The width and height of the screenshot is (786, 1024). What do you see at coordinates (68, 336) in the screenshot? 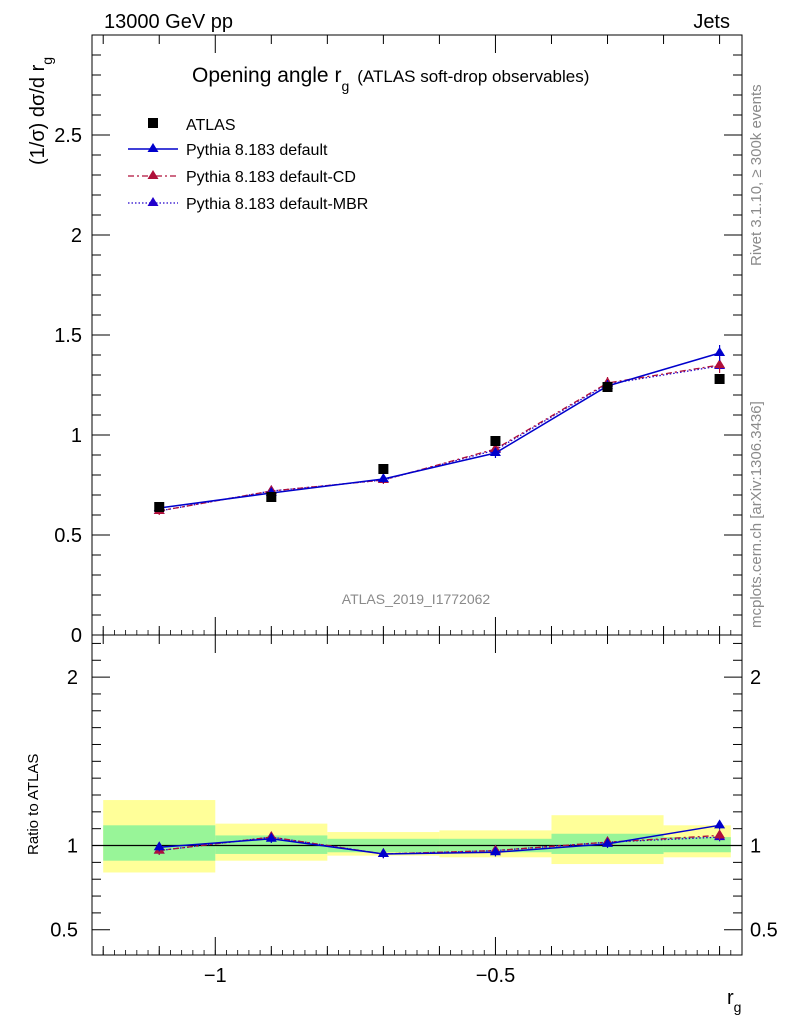
I see `main-y-tick-label: 1.5` at bounding box center [68, 336].